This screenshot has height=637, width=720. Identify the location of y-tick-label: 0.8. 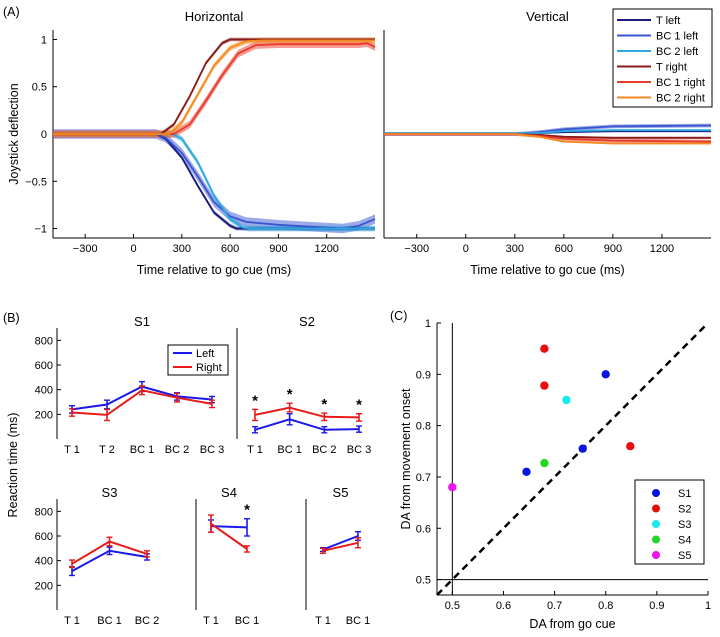
(423, 427).